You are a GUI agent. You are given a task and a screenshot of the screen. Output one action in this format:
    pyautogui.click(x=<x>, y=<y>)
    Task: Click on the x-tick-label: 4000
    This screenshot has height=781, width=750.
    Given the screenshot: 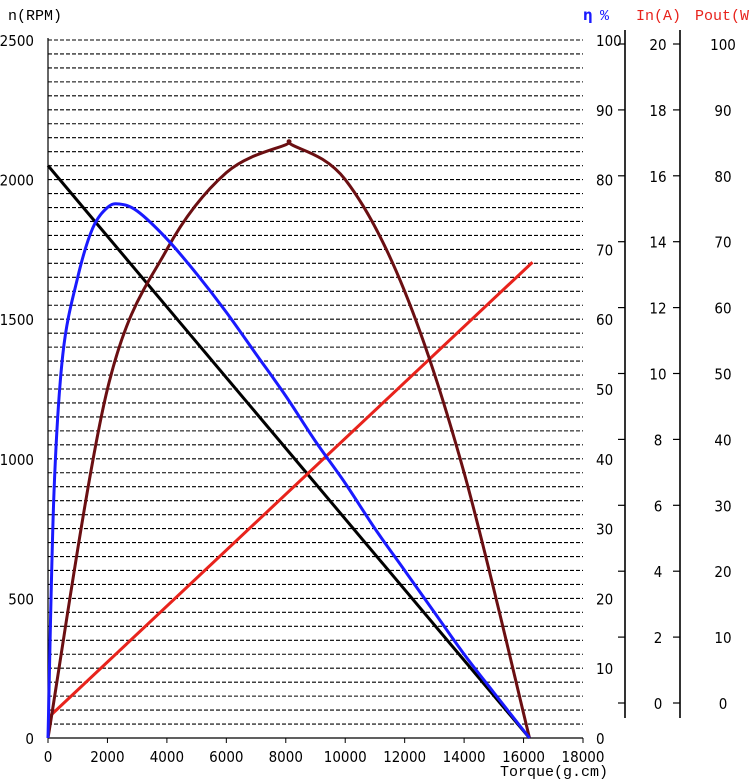 What is the action you would take?
    pyautogui.click(x=167, y=757)
    